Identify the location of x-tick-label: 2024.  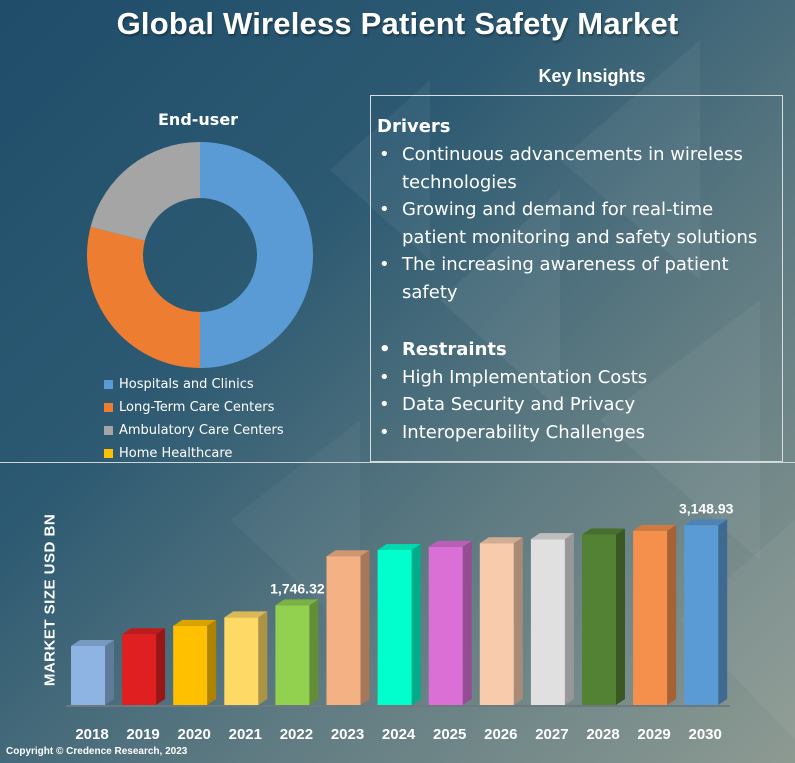
(399, 734).